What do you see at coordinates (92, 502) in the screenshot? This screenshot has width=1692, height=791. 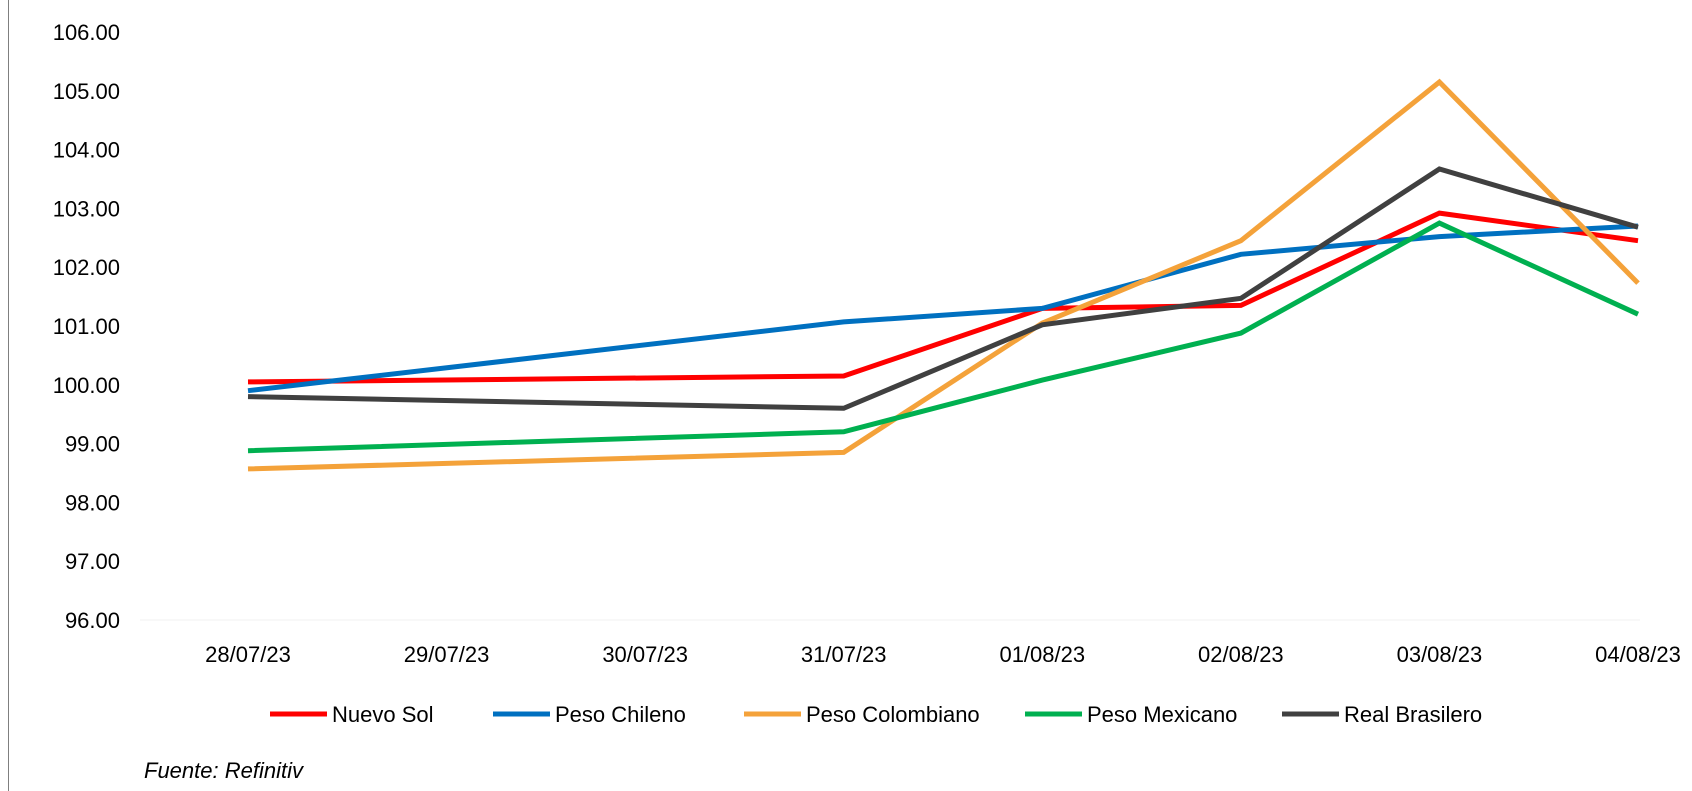 I see `y-tick-label: 98.00` at bounding box center [92, 502].